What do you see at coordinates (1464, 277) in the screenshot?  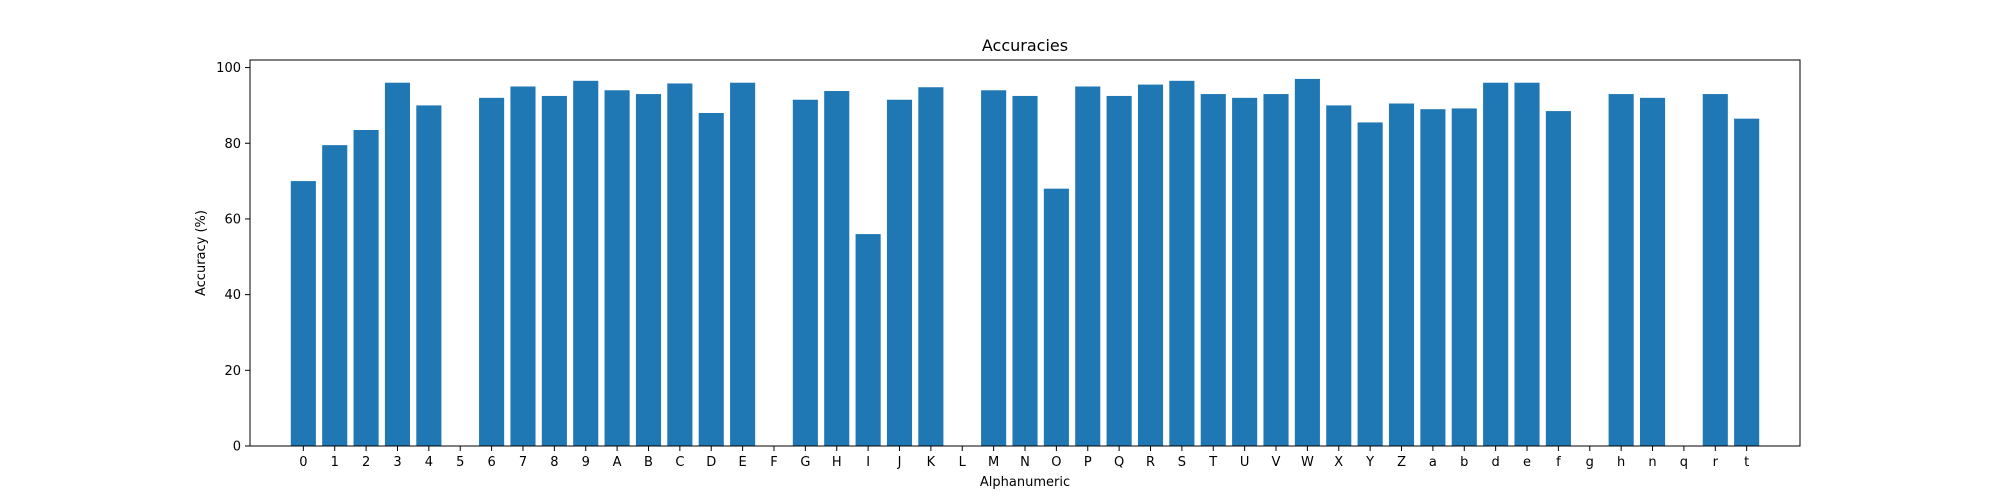 I see `bar-b` at bounding box center [1464, 277].